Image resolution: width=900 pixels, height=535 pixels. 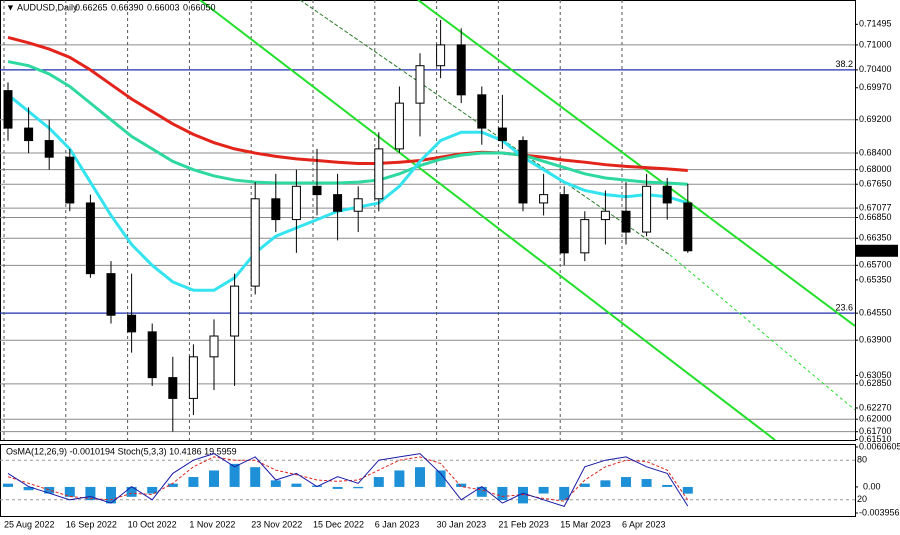 I want to click on y-tick-label: 0.62000, so click(x=875, y=419).